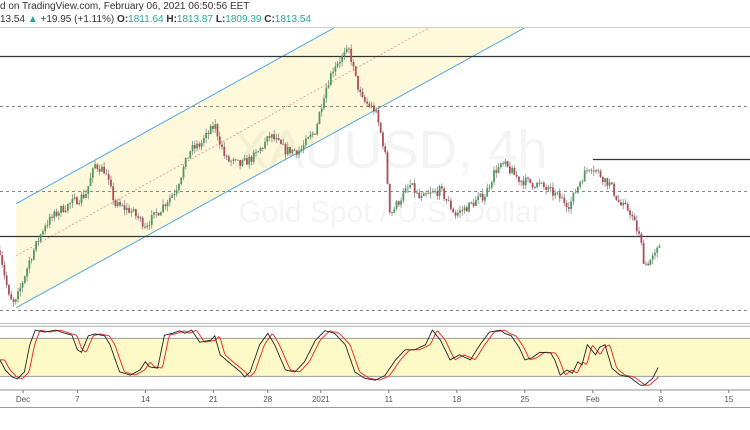  I want to click on x-tick-label: Dec, so click(23, 399).